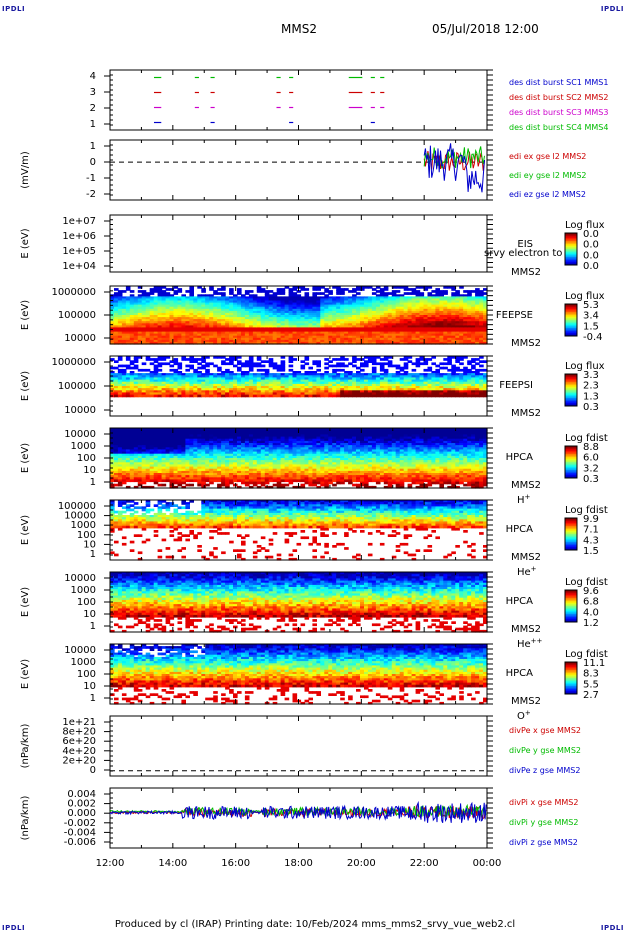  Describe the element at coordinates (547, 194) in the screenshot. I see `edi-legend-entry: edi ez gse l2 MMS2` at that location.